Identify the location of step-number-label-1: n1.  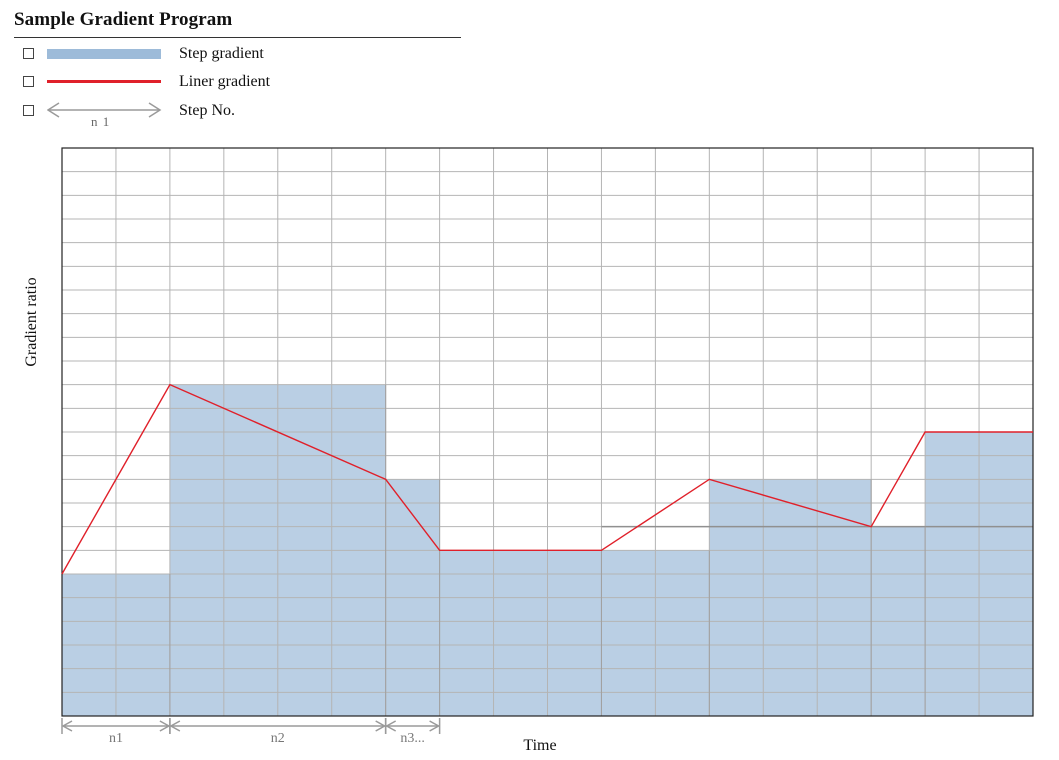
(116, 738).